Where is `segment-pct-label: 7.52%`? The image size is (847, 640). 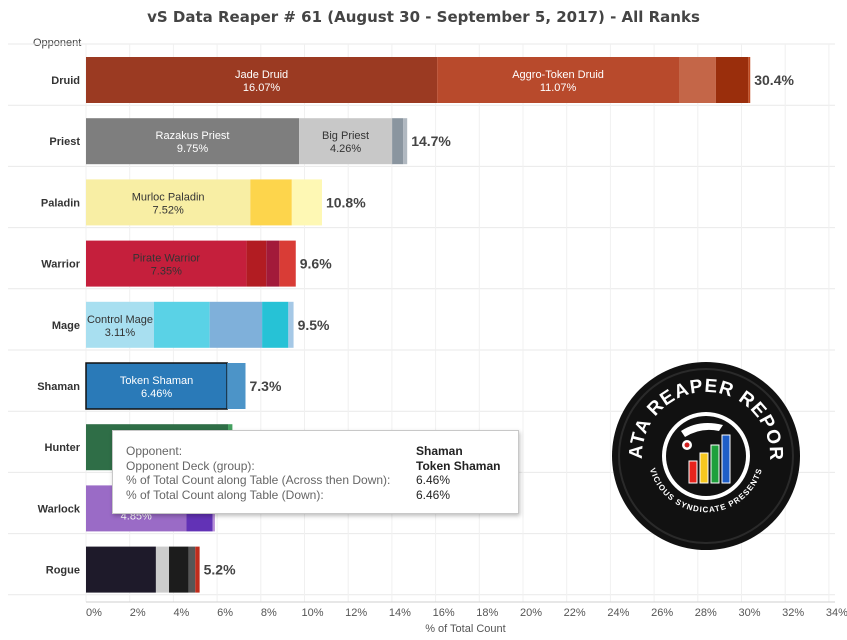
segment-pct-label: 7.52% is located at coordinates (168, 210).